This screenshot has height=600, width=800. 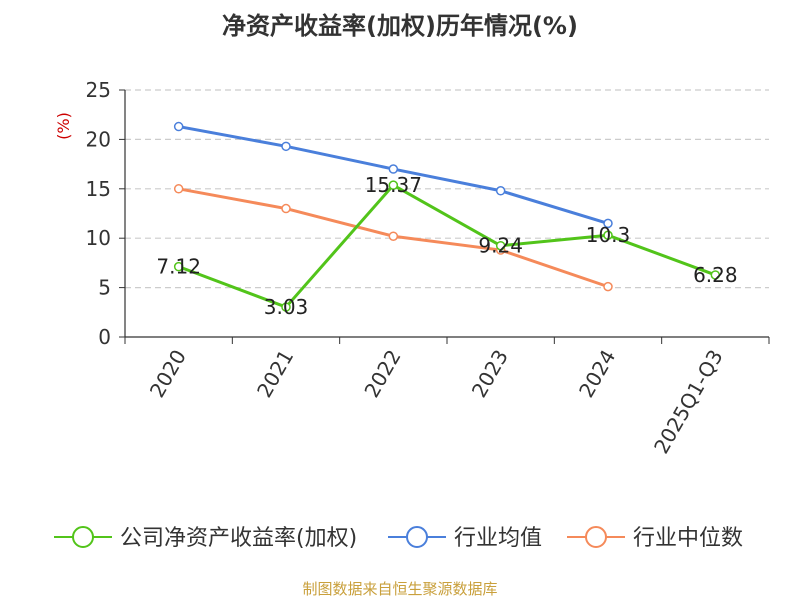 I want to click on data-label: 15.37, so click(x=393, y=185).